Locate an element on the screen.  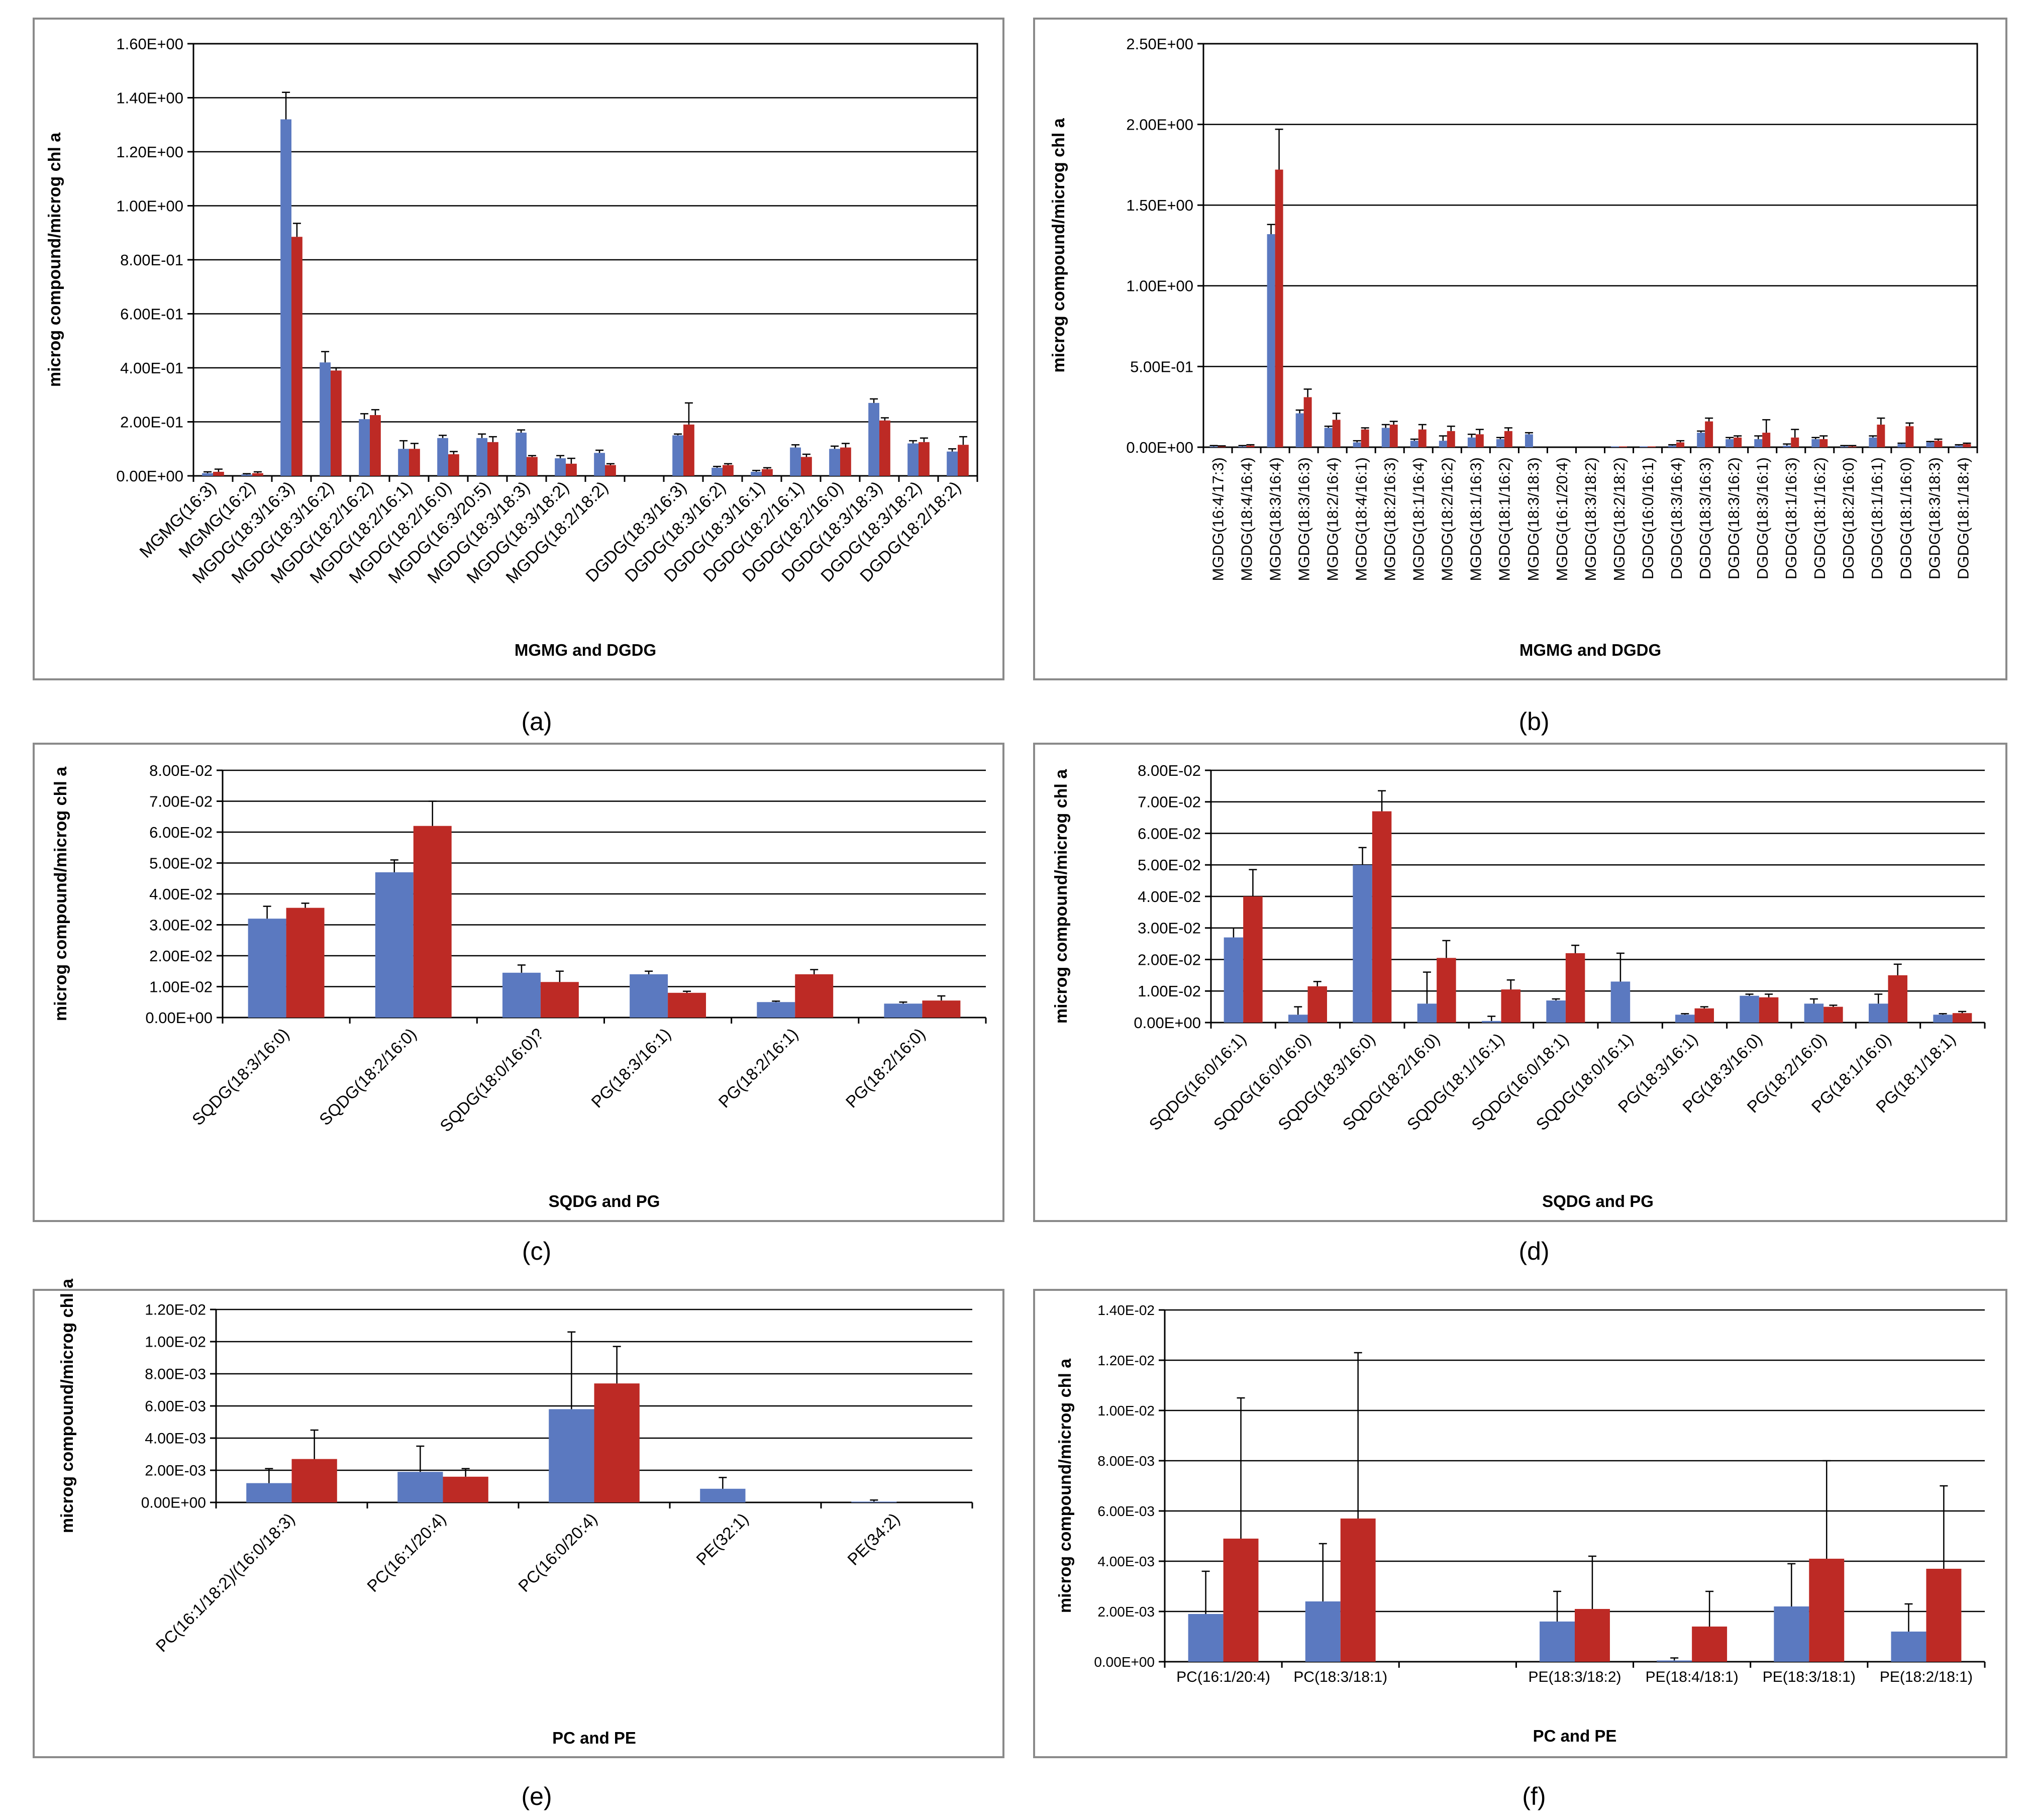
x-tick-label: MGDG(18:4/16:1) is located at coordinates (1361, 519).